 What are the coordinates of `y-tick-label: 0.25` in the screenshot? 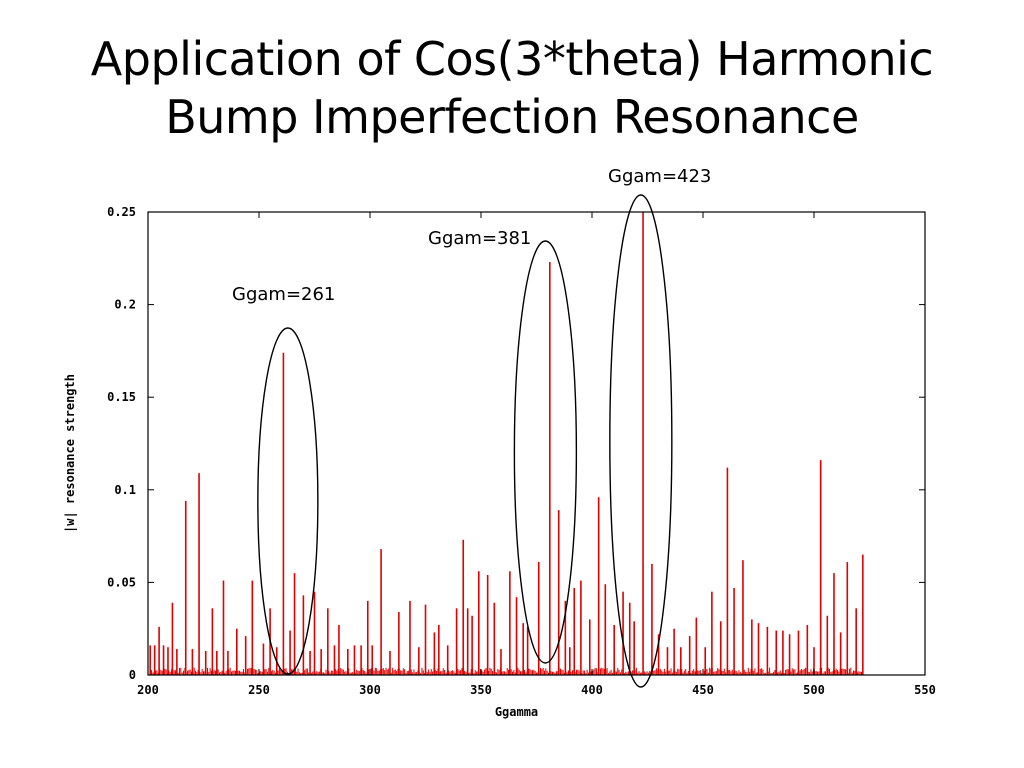 It's located at (121, 212).